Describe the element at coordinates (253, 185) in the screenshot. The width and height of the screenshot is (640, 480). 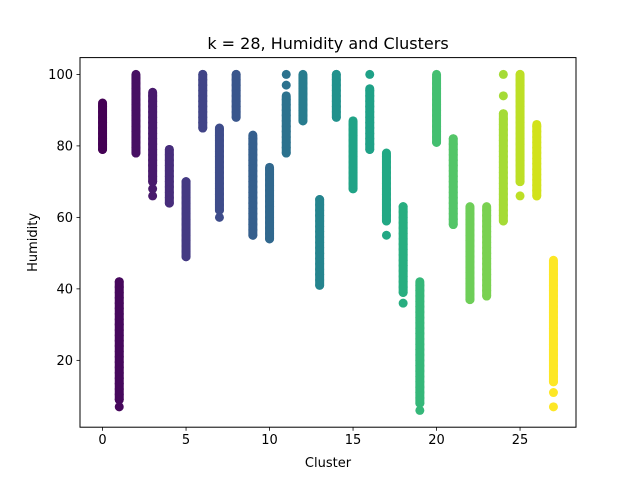
I see `cluster-9-points` at that location.